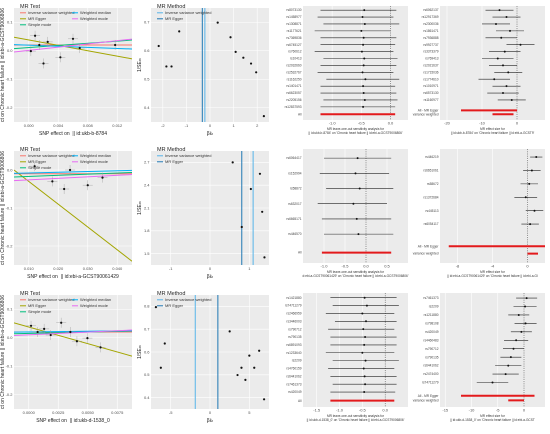  Describe the element at coordinates (147, 50) in the screenshot. I see `y-tick-label: 0.6` at that location.